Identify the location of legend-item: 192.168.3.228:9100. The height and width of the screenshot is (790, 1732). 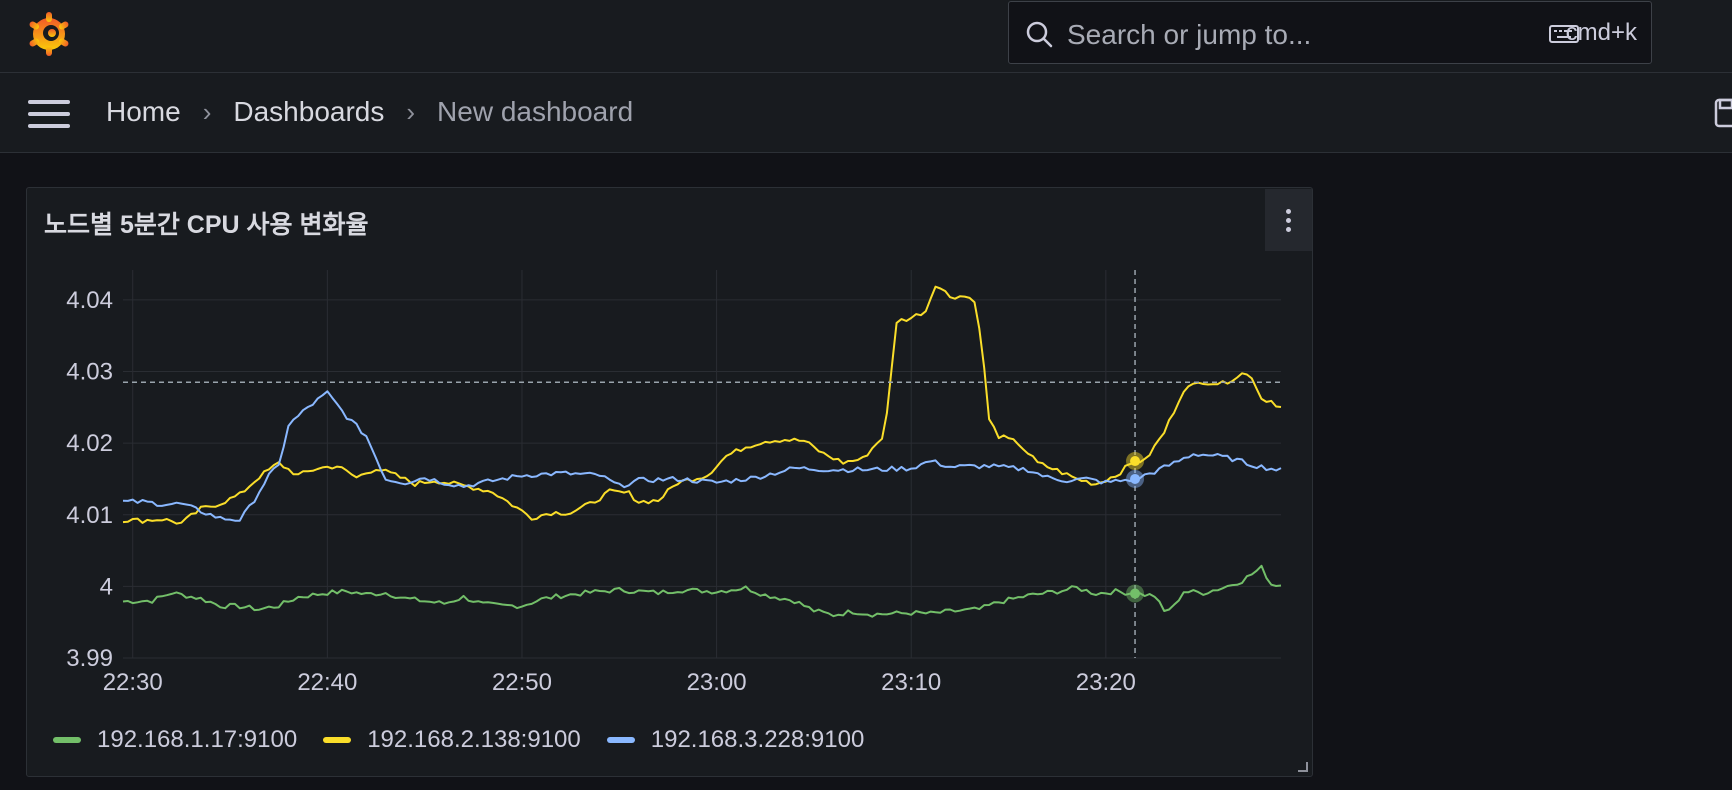
(735, 740).